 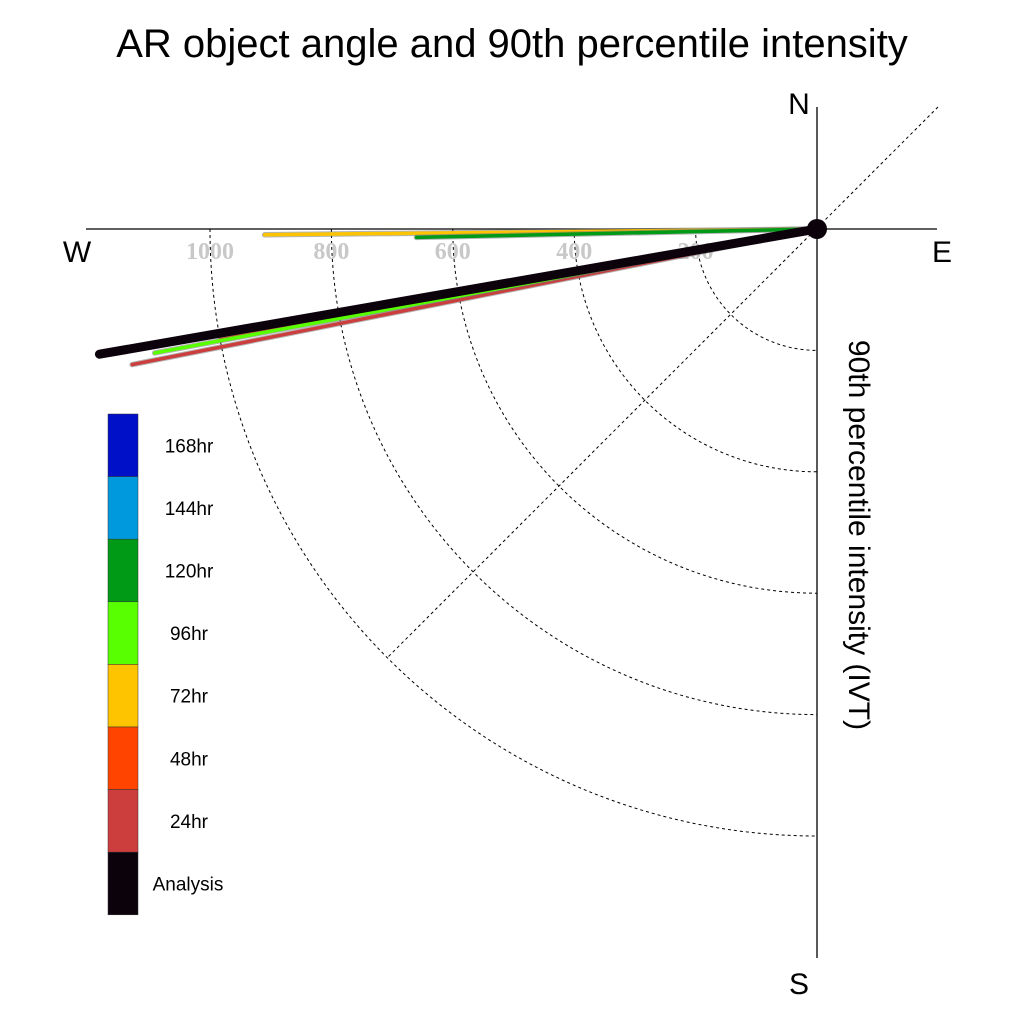 What do you see at coordinates (189, 697) in the screenshot?
I see `legend-label-72hr: 72hr` at bounding box center [189, 697].